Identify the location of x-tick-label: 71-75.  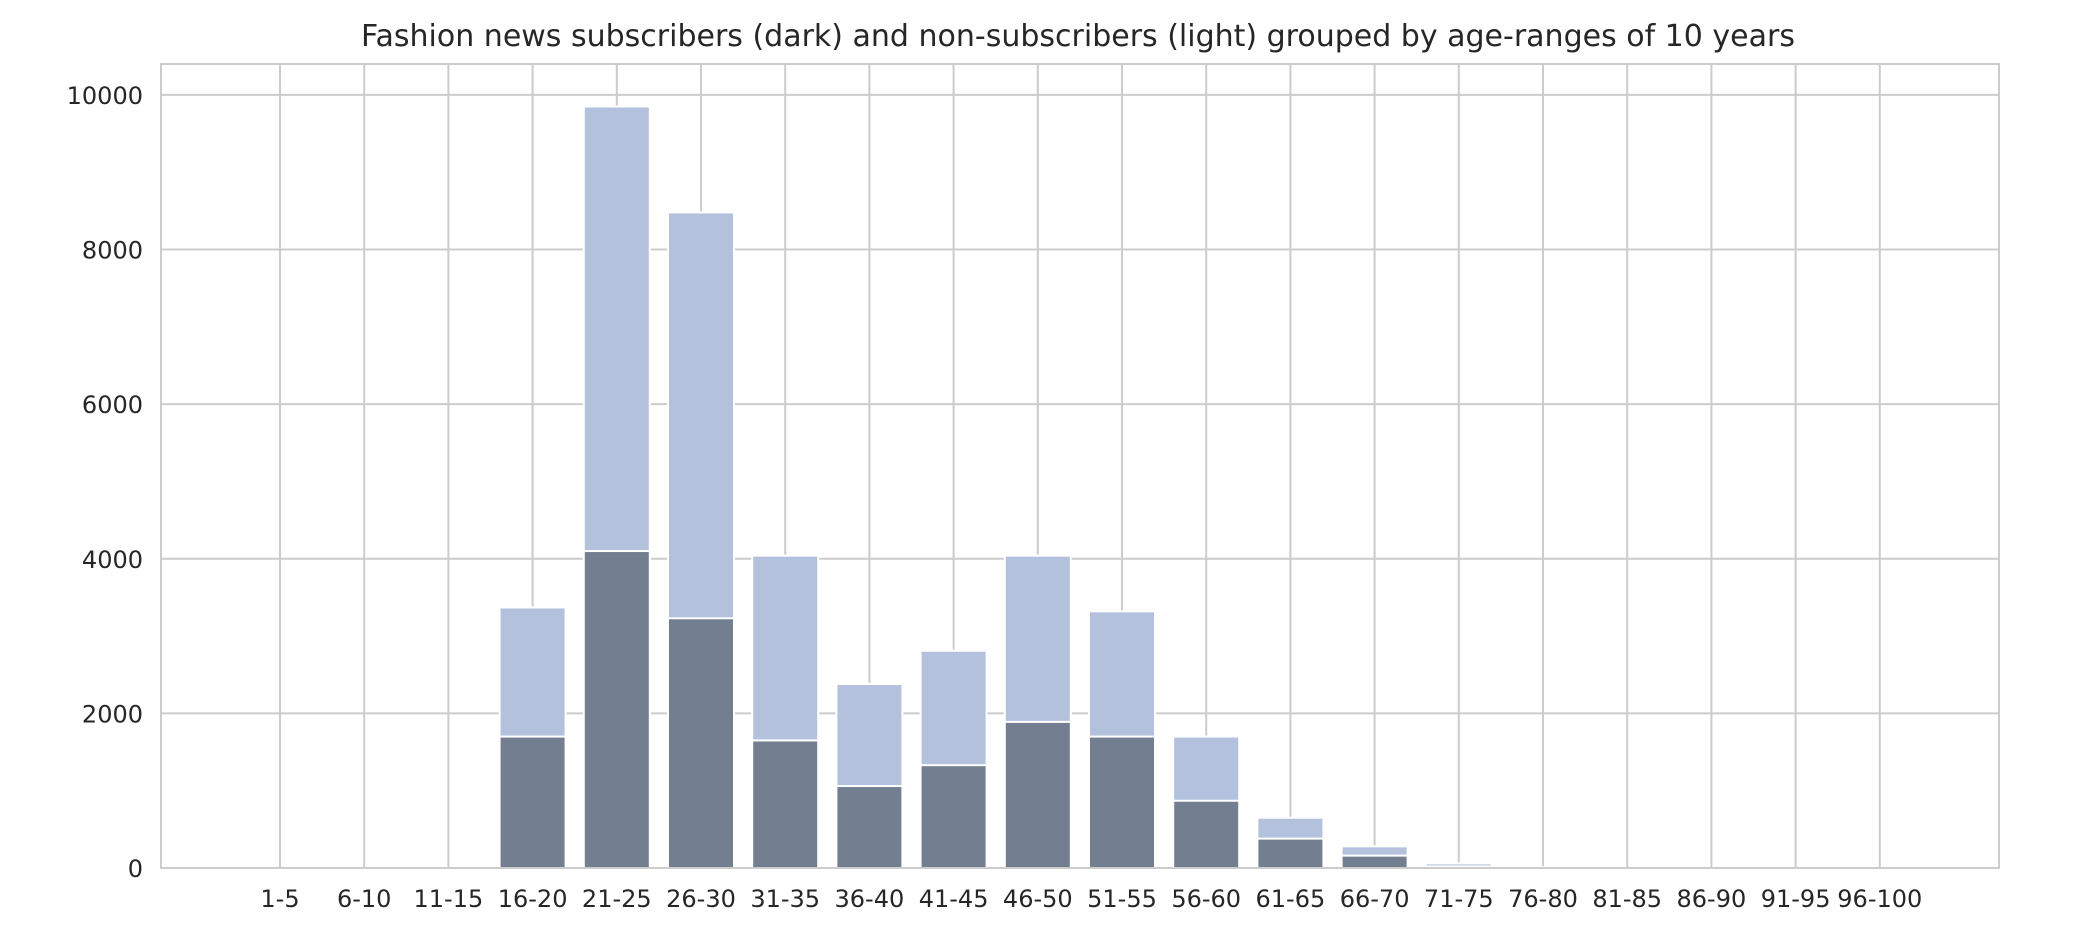
(1459, 899).